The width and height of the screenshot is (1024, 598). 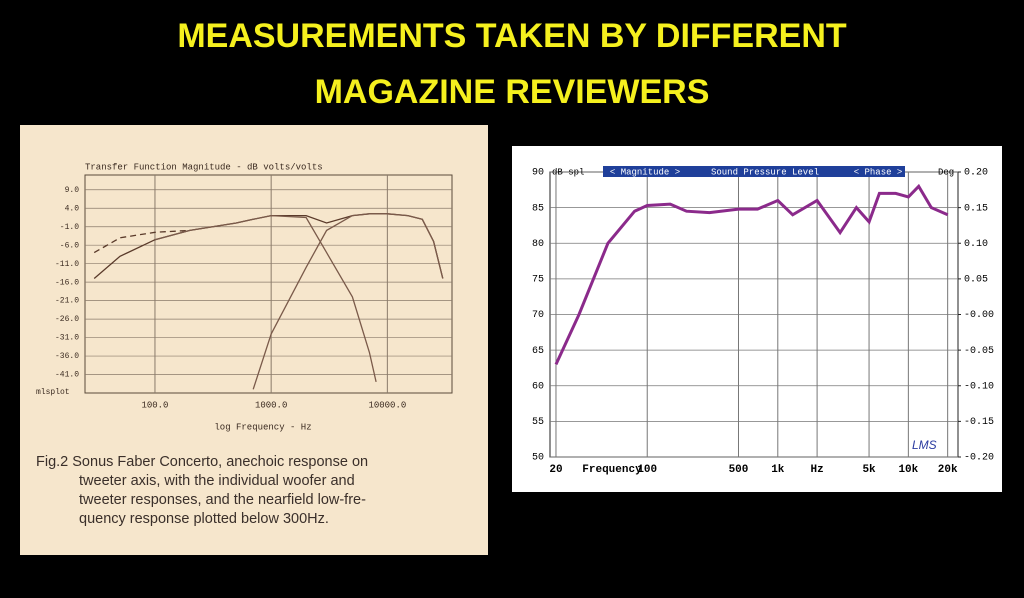 What do you see at coordinates (67, 356) in the screenshot?
I see `y-tick-label: -36.0` at bounding box center [67, 356].